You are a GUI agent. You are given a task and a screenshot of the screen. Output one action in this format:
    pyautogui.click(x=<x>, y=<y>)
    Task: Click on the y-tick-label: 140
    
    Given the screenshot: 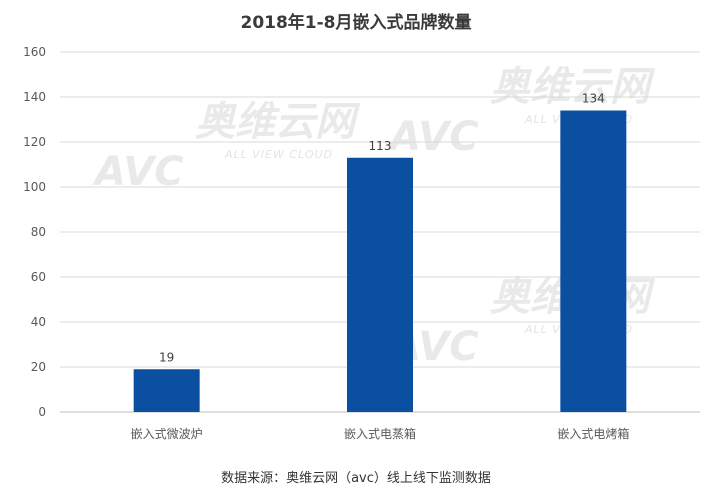 What is the action you would take?
    pyautogui.click(x=34, y=97)
    